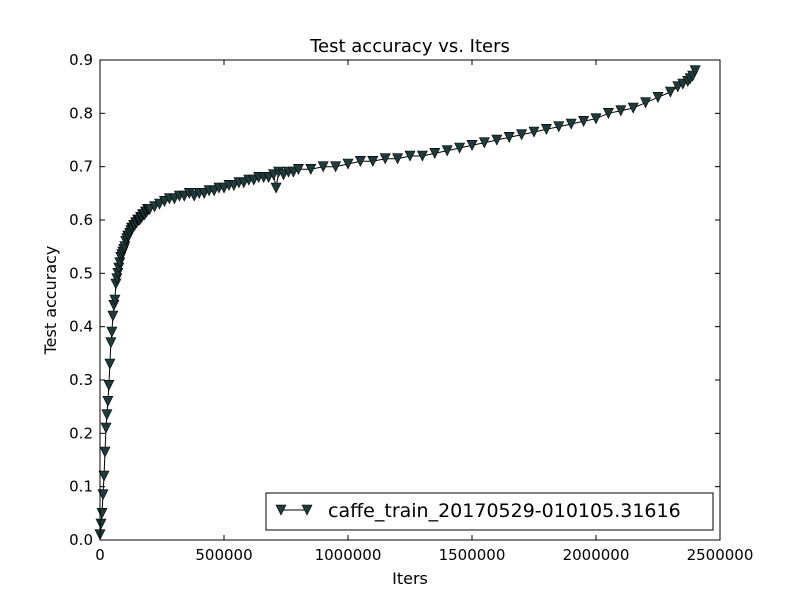  I want to click on y-tick-label: 0.0, so click(81, 540).